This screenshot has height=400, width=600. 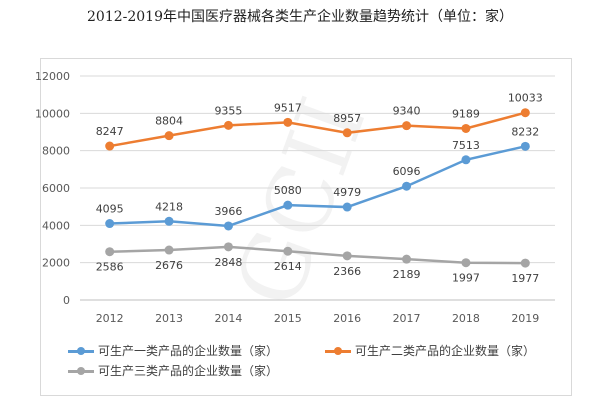 What do you see at coordinates (169, 265) in the screenshot?
I see `data-label: 2676` at bounding box center [169, 265].